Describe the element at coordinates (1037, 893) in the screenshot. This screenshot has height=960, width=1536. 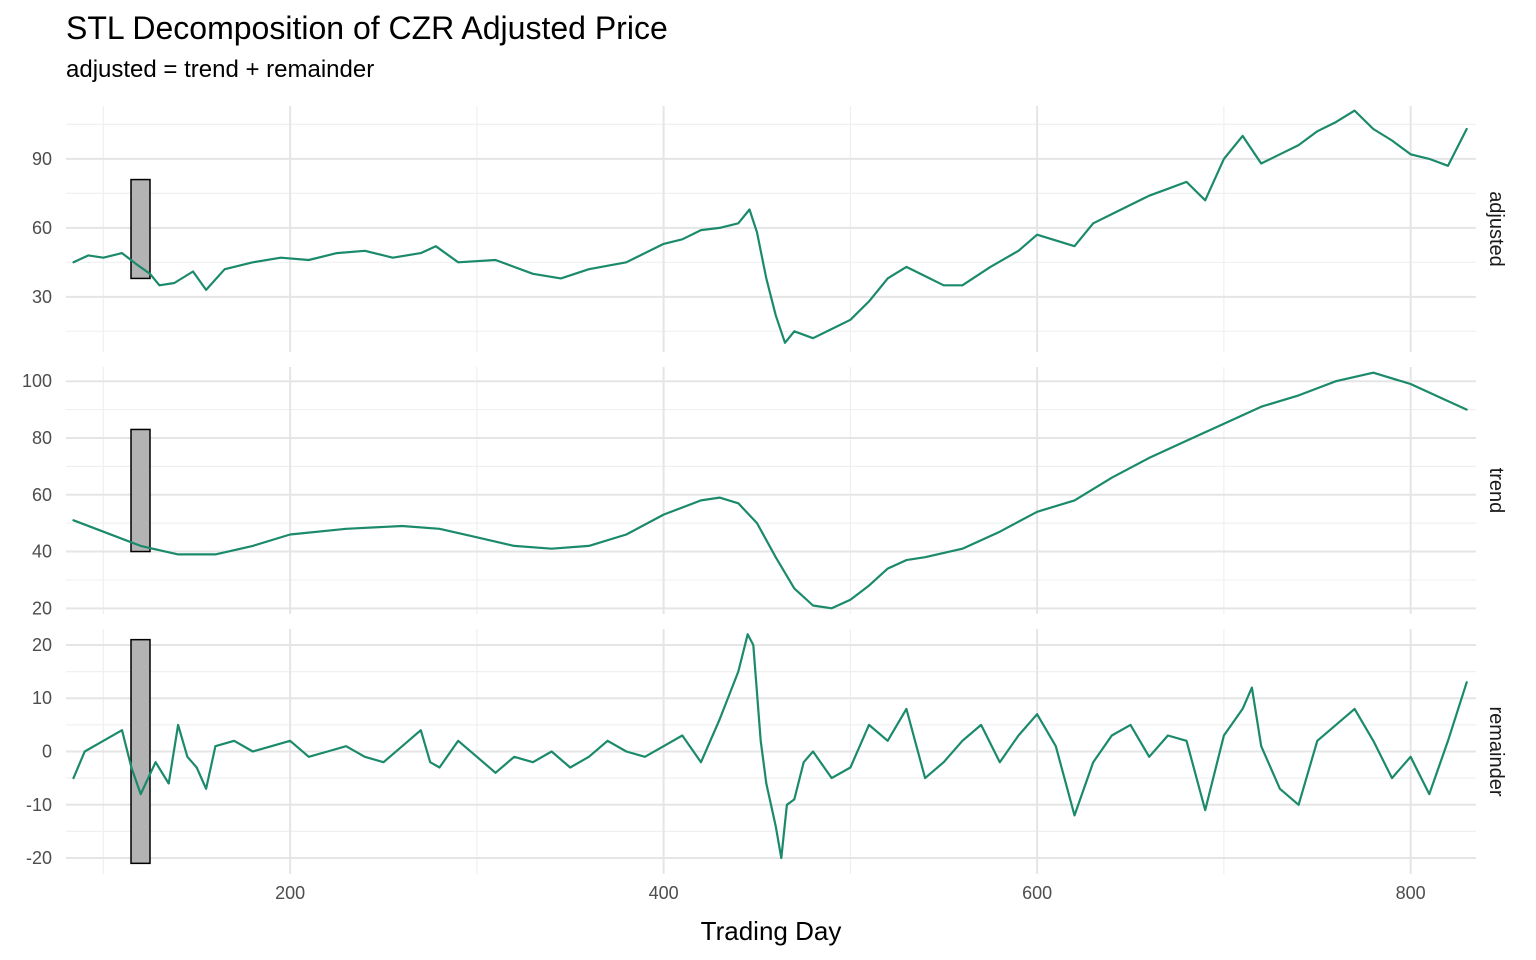
I see `x-tick-label: 600` at that location.